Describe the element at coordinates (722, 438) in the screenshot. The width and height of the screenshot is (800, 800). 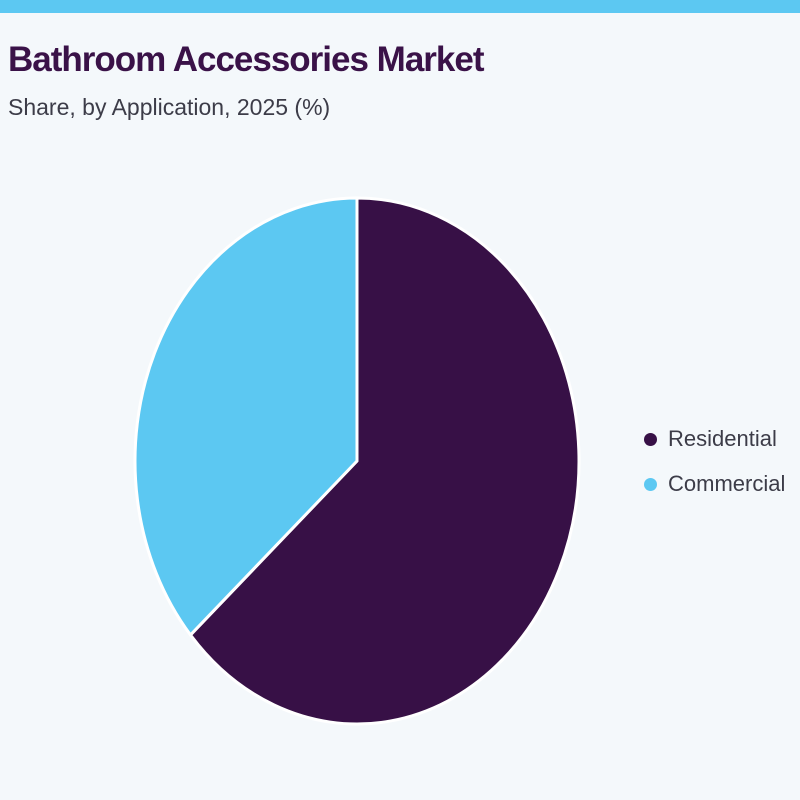
I see `legend-label-residential: Residential` at that location.